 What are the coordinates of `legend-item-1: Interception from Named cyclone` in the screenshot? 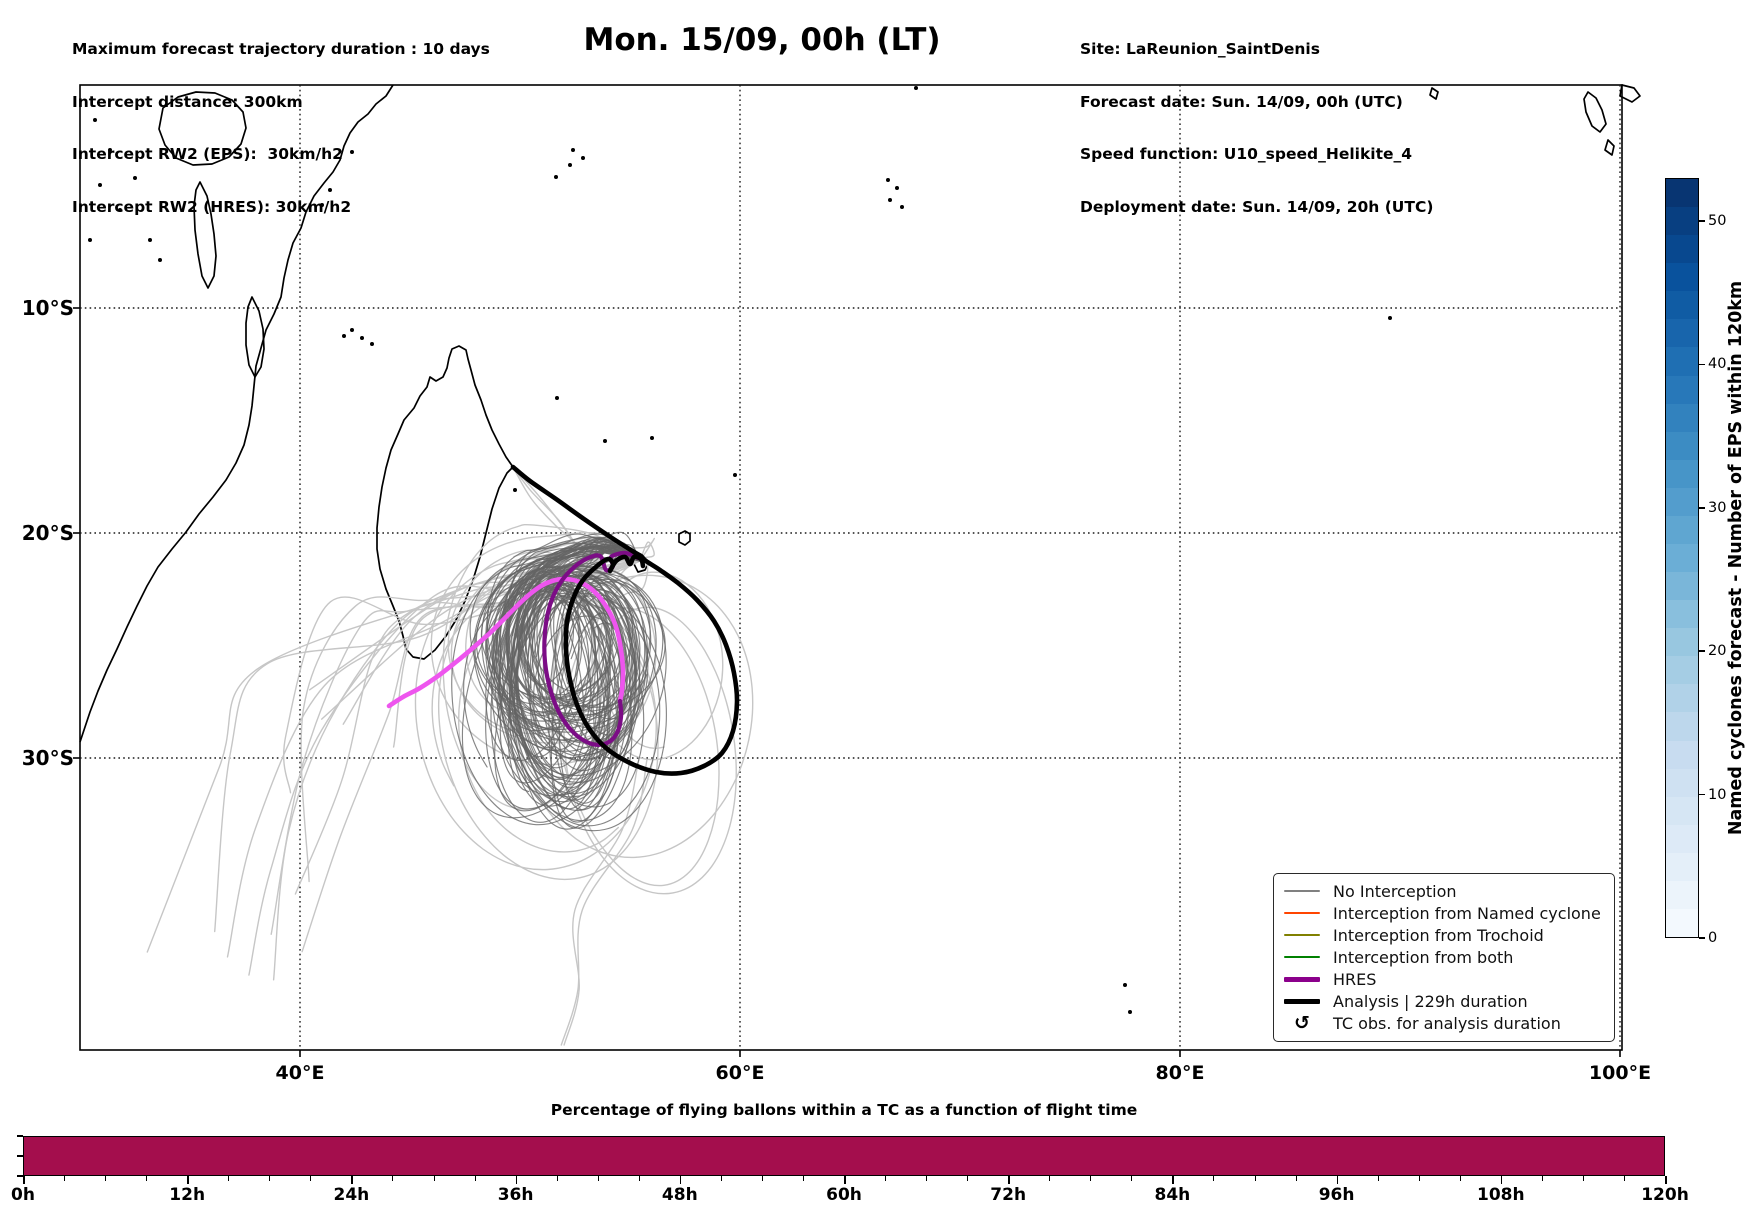 It's located at (1444, 913).